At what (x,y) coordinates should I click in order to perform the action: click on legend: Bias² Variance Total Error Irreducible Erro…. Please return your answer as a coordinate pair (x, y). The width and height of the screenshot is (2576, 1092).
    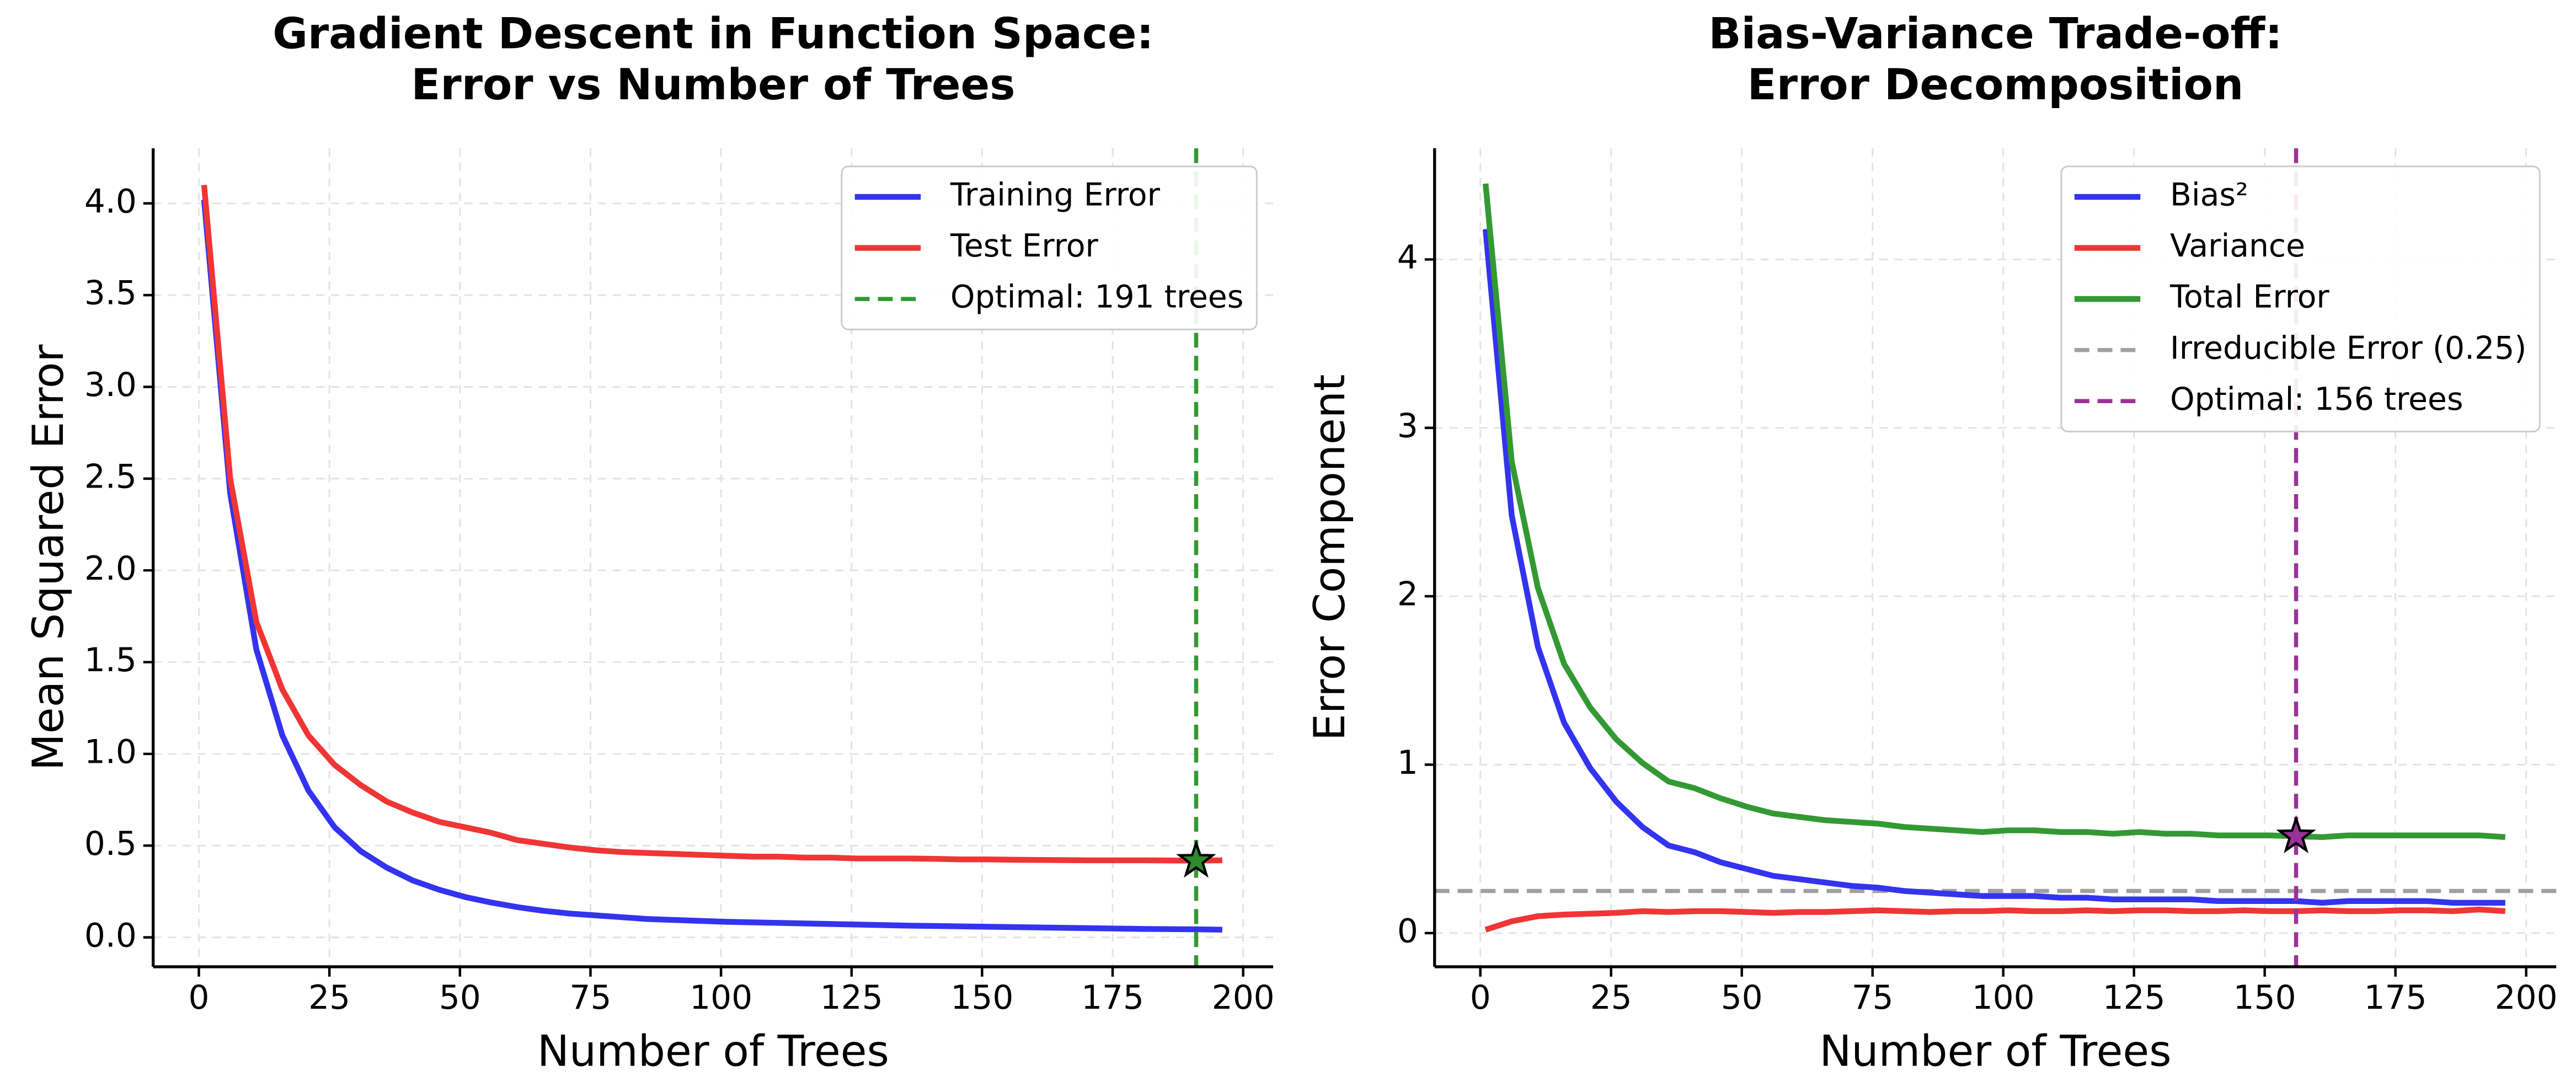
    Looking at the image, I should click on (2300, 298).